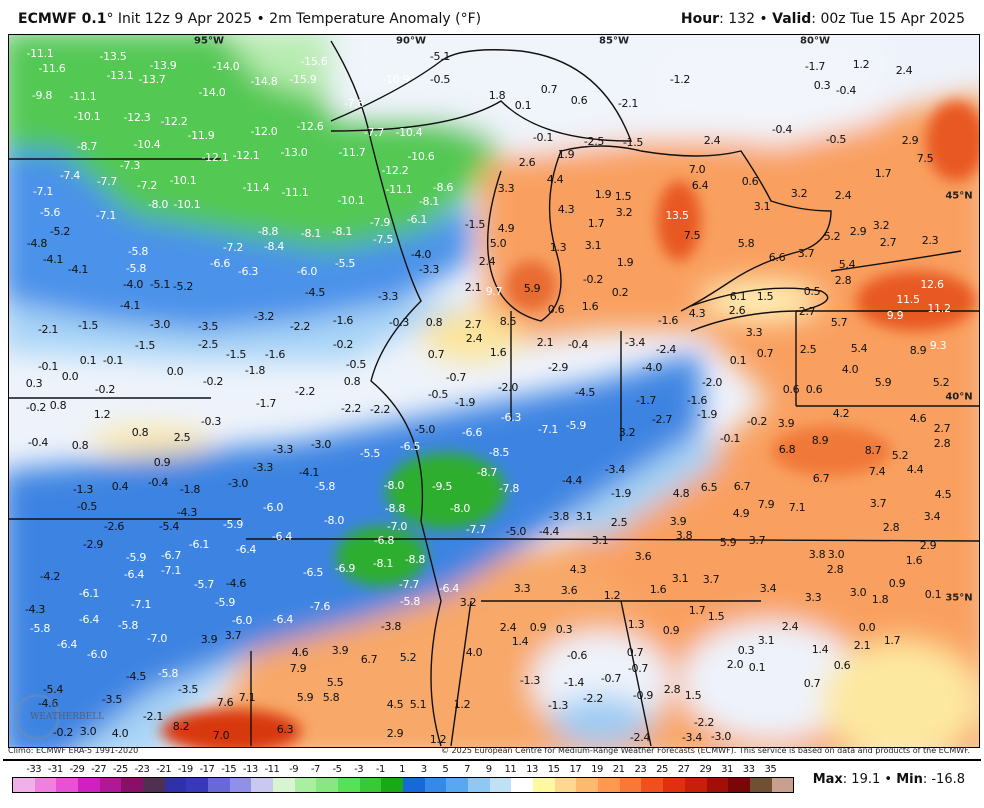  I want to click on anomaly-value-label: -10.1, so click(87, 116).